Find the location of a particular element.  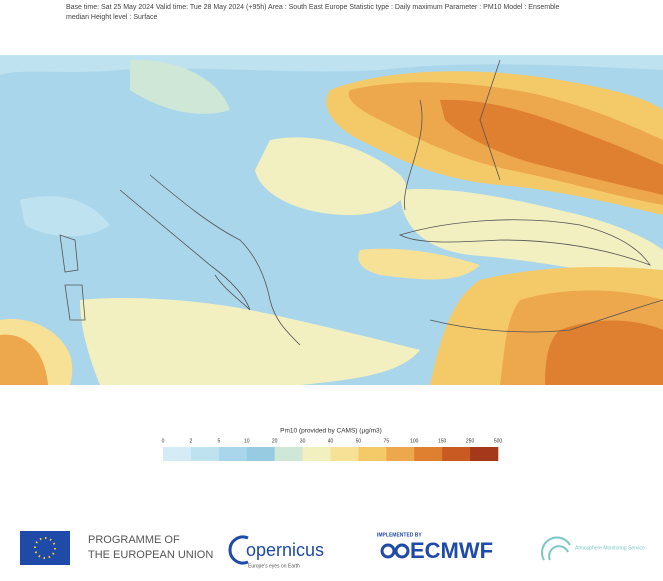

cams-text: Atmosphere Monitoring Service is located at coordinates (610, 548).